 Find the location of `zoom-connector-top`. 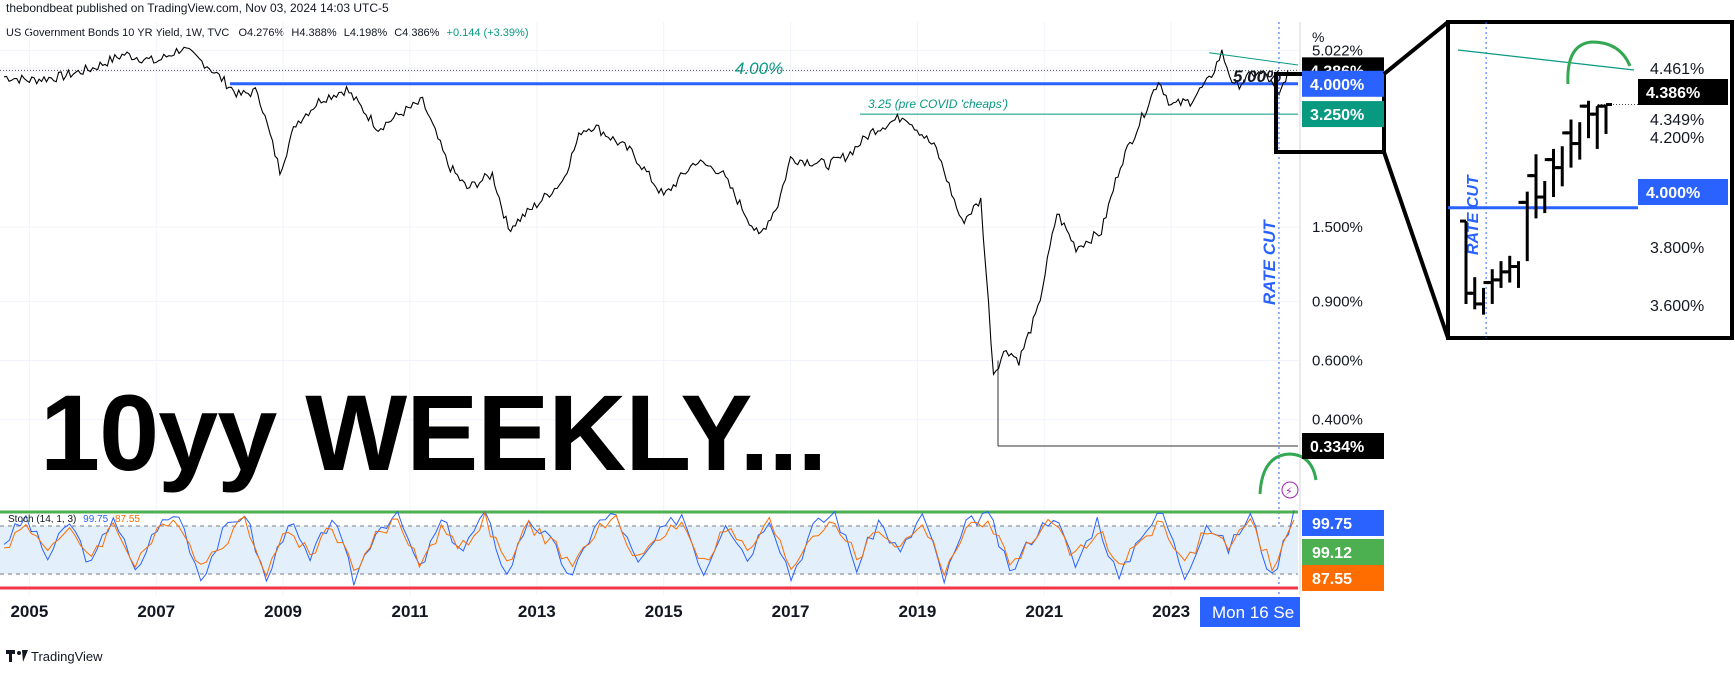

zoom-connector-top is located at coordinates (1416, 48).